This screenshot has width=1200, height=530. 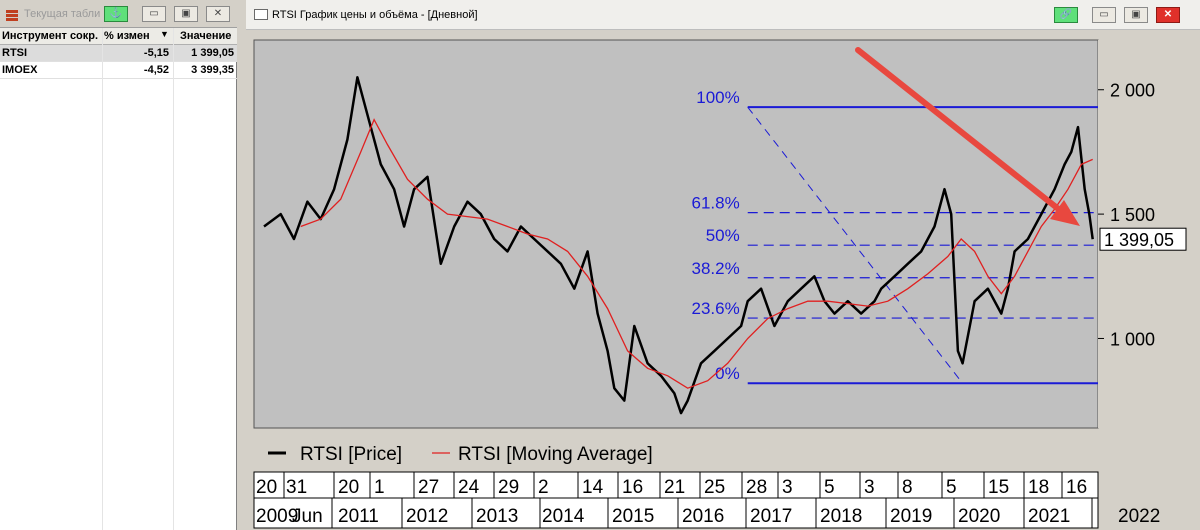 What do you see at coordinates (12, 14) in the screenshot?
I see `table-icon` at bounding box center [12, 14].